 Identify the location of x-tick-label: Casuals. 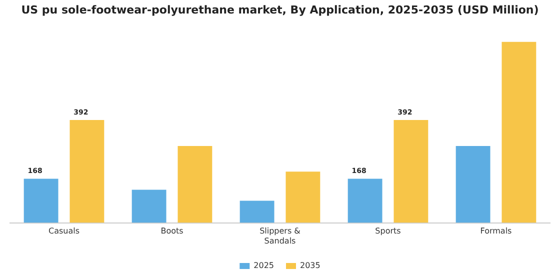
(64, 231).